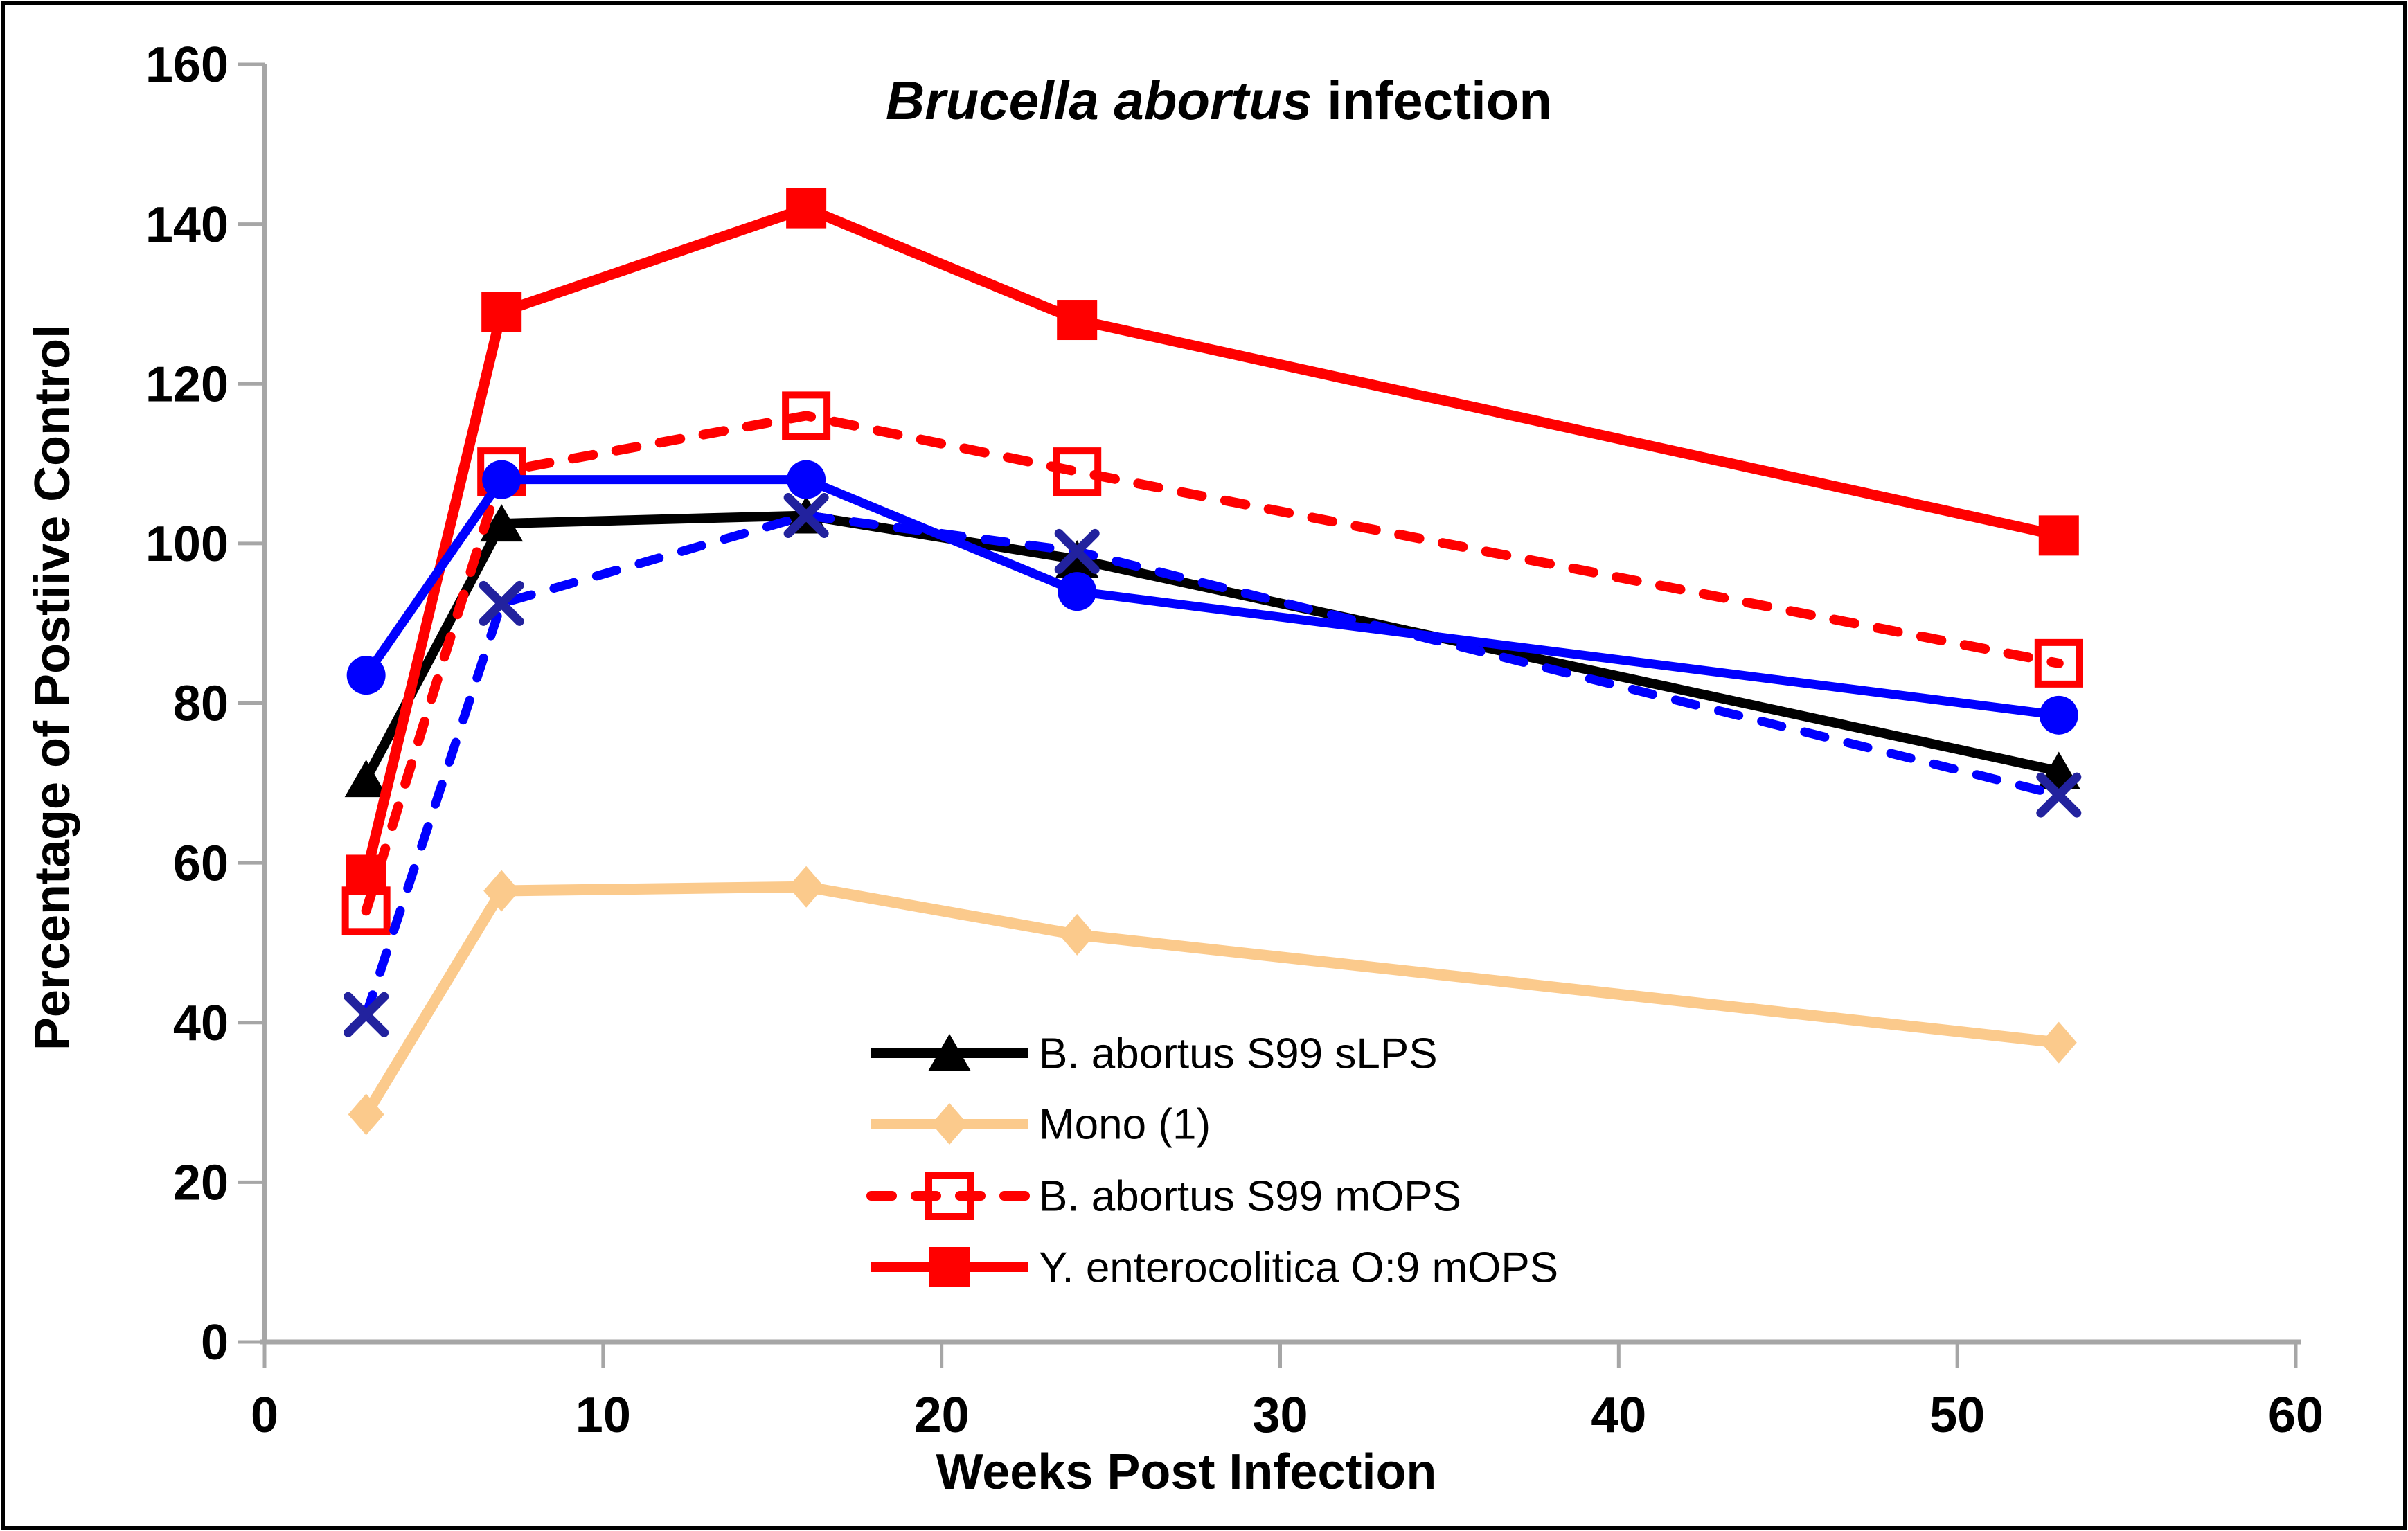 This screenshot has height=1531, width=2408. What do you see at coordinates (1125, 1125) in the screenshot?
I see `legend-label: Mono (1)` at bounding box center [1125, 1125].